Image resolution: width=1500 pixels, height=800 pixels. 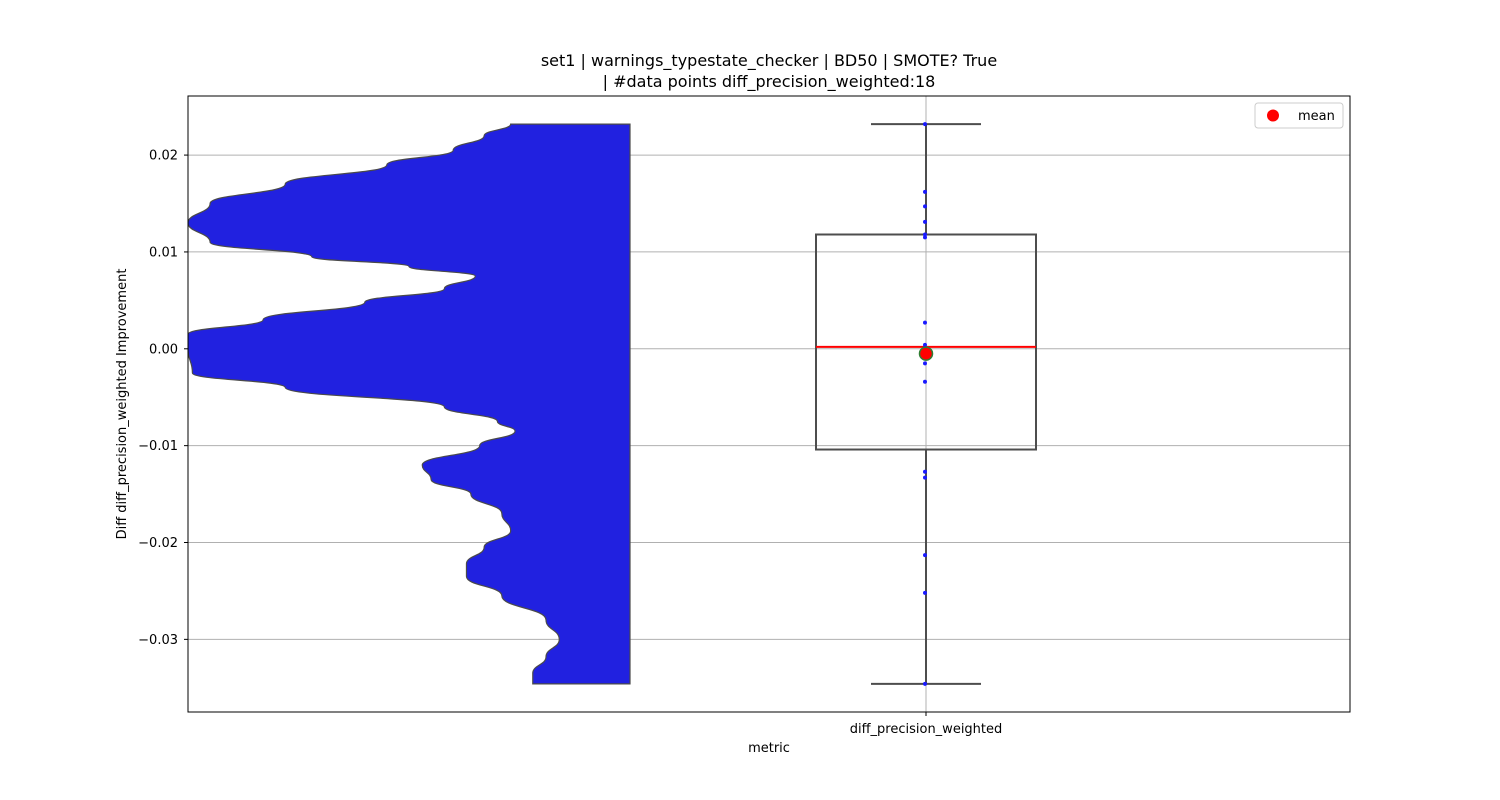 I want to click on y-tick-label: 0.00, so click(x=163, y=349).